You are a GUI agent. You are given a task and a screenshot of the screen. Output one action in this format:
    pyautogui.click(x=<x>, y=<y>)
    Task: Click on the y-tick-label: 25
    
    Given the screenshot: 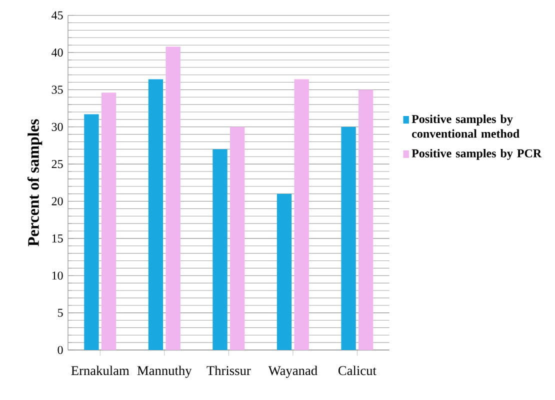 What is the action you would take?
    pyautogui.click(x=57, y=164)
    